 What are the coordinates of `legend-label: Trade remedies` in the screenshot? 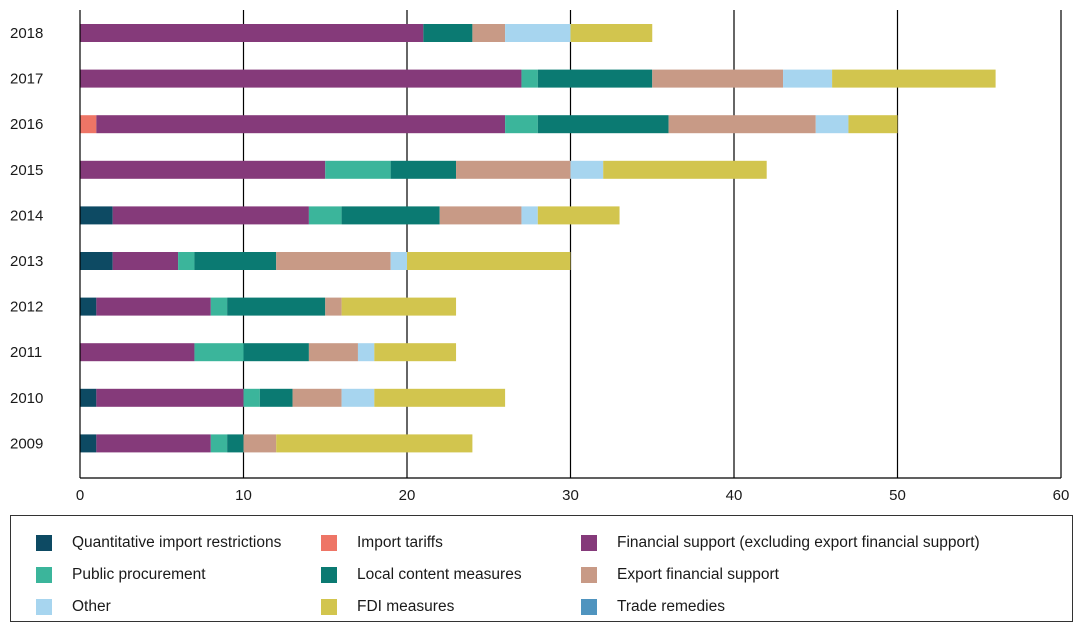 It's located at (671, 606).